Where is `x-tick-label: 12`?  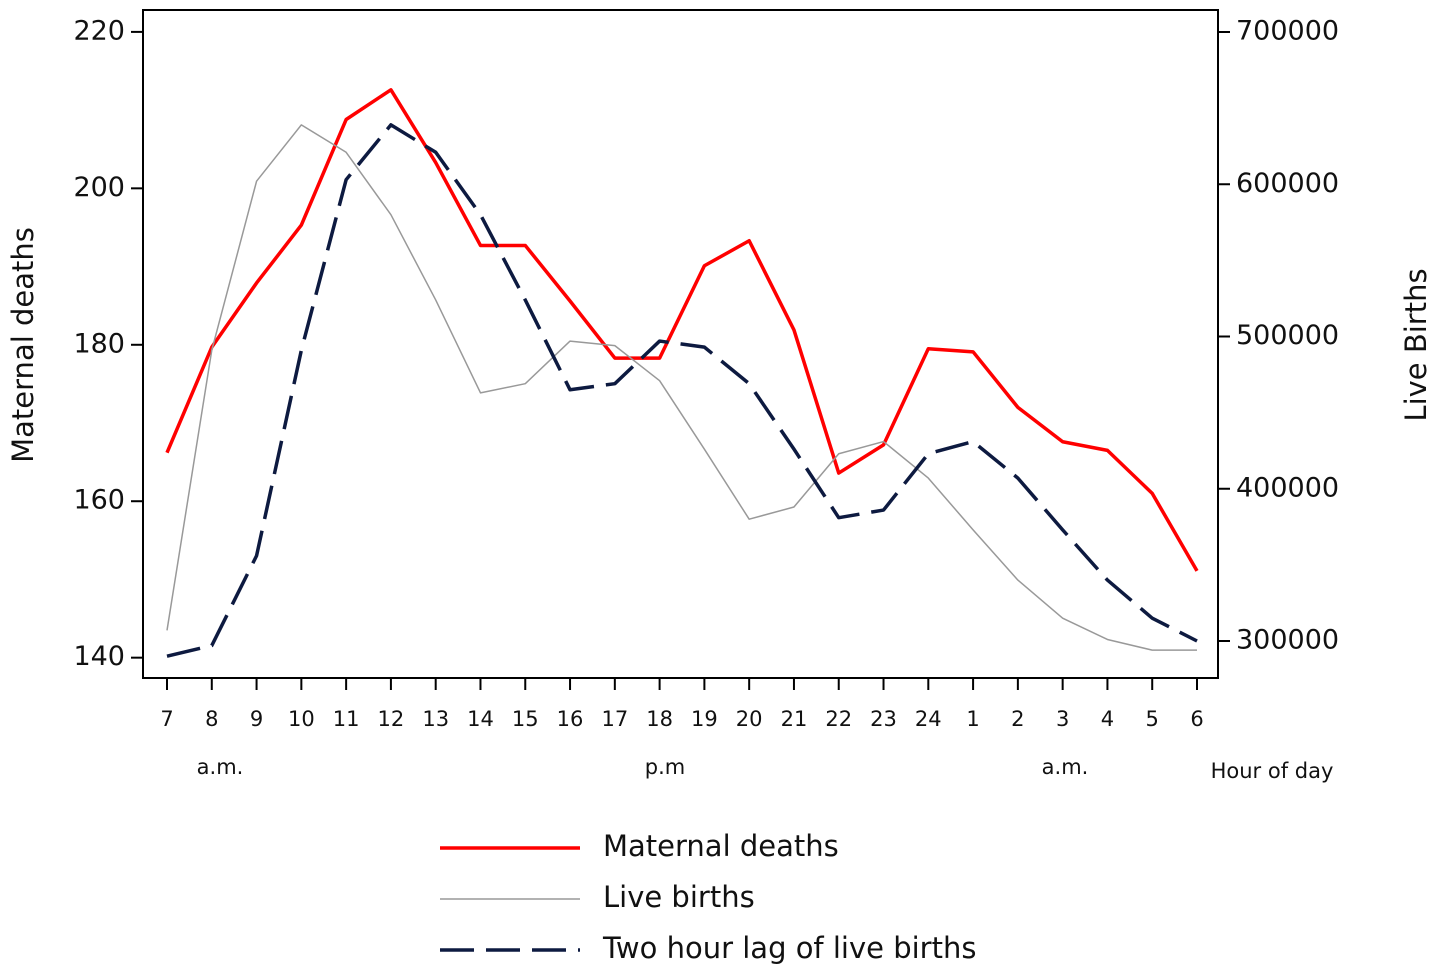 x-tick-label: 12 is located at coordinates (391, 719).